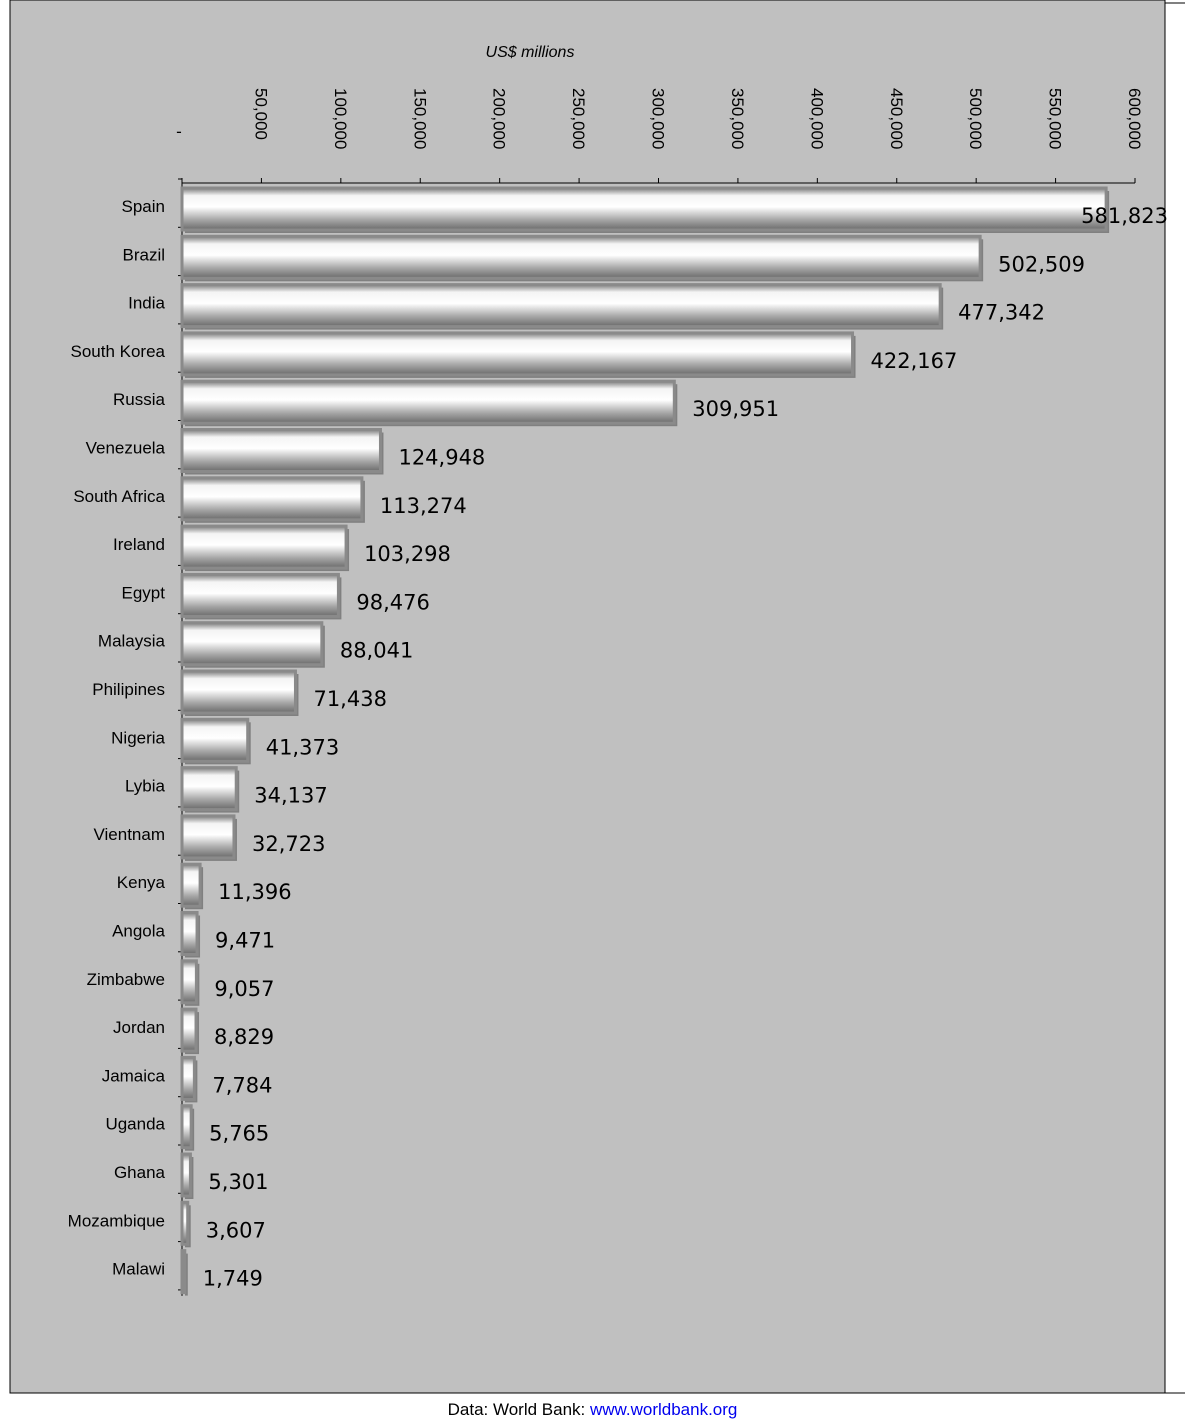 The width and height of the screenshot is (1185, 1420). What do you see at coordinates (236, 1230) in the screenshot?
I see `data-label: 3,607` at bounding box center [236, 1230].